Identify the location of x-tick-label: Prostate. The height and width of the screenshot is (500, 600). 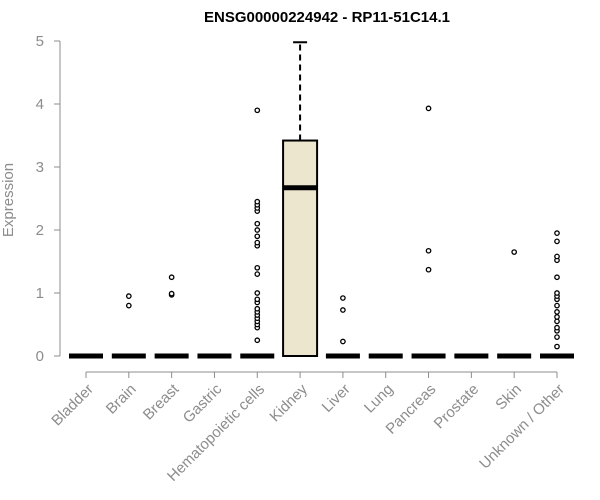
(457, 407).